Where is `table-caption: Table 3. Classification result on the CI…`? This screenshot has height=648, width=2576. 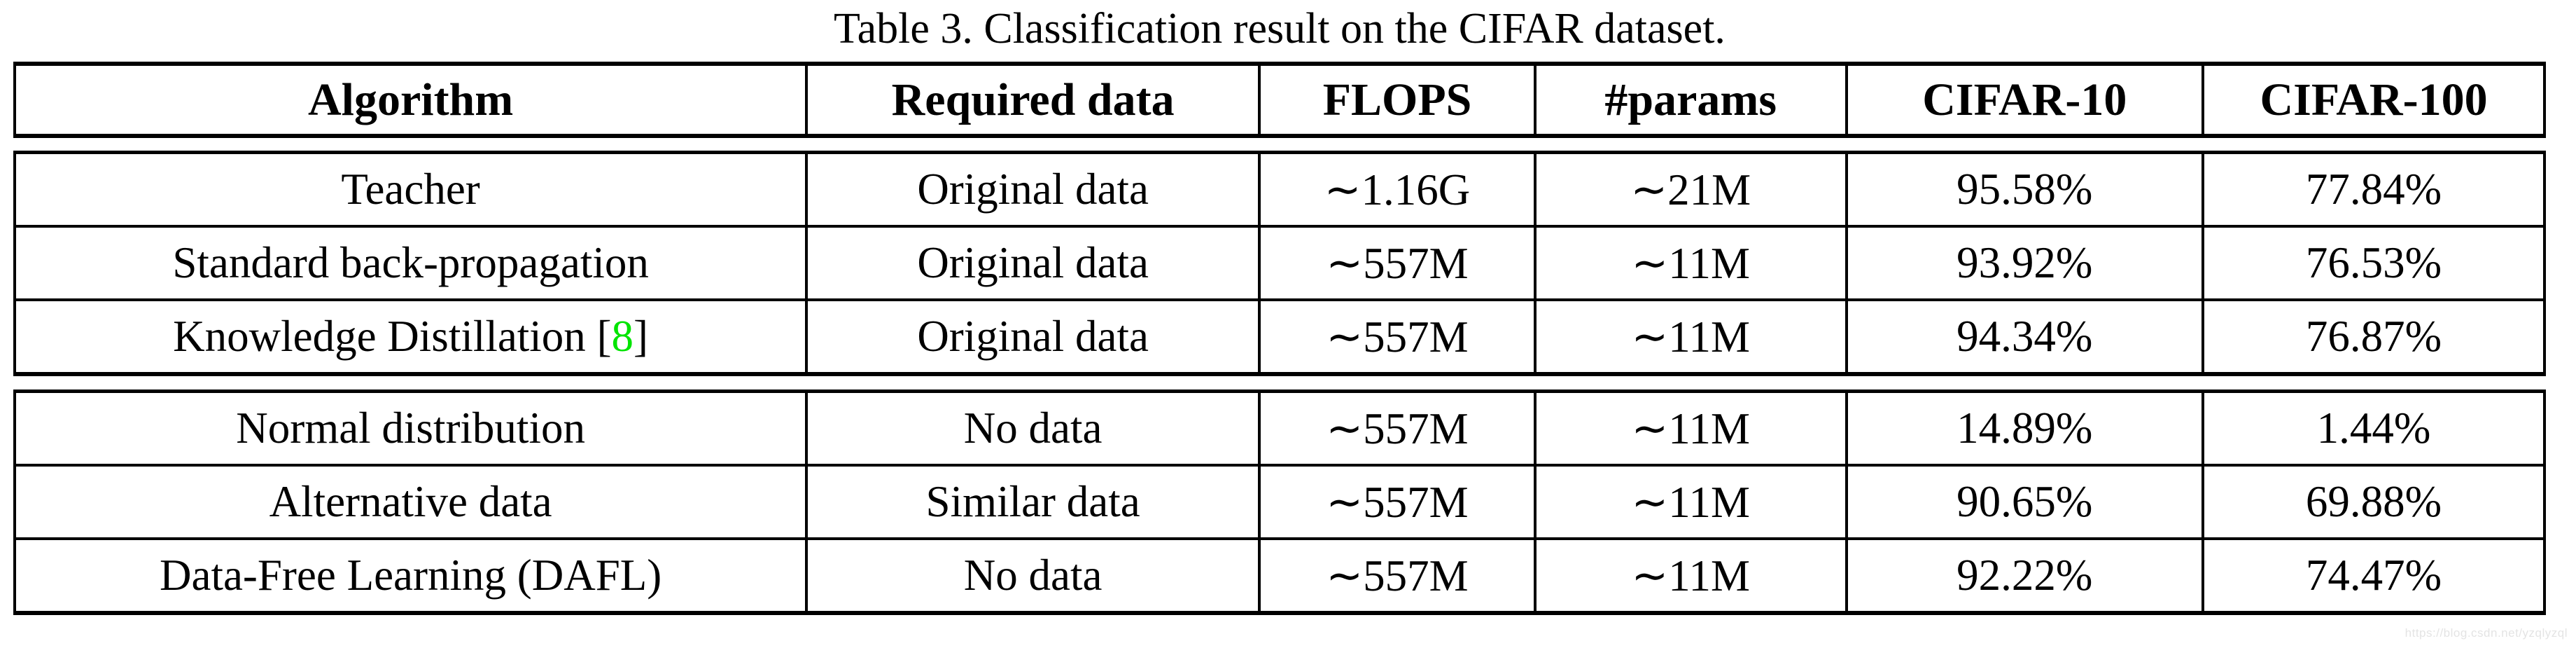
table-caption: Table 3. Classification result on the CI… is located at coordinates (1280, 29).